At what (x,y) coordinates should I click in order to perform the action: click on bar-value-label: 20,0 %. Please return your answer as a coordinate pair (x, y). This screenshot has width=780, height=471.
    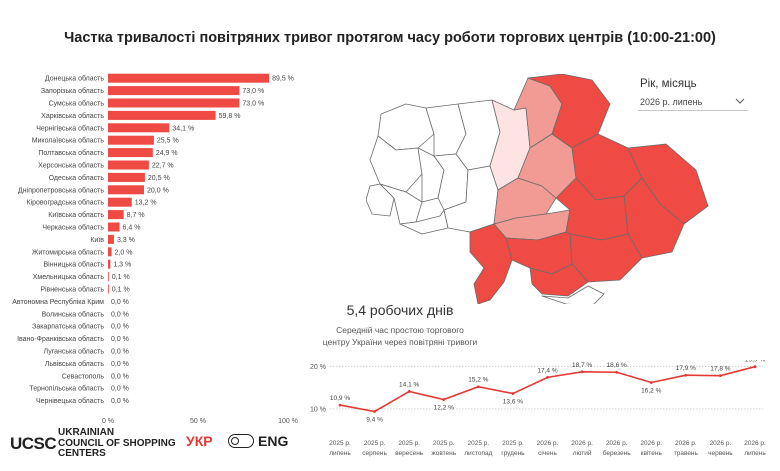
    Looking at the image, I should click on (158, 190).